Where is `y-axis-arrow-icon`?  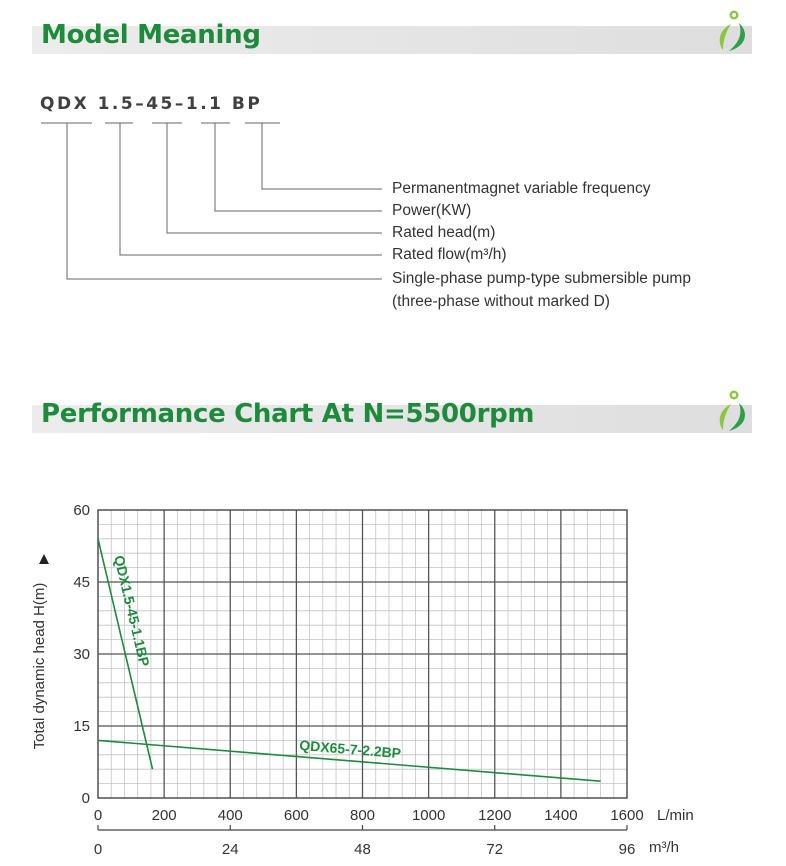
y-axis-arrow-icon is located at coordinates (44, 559).